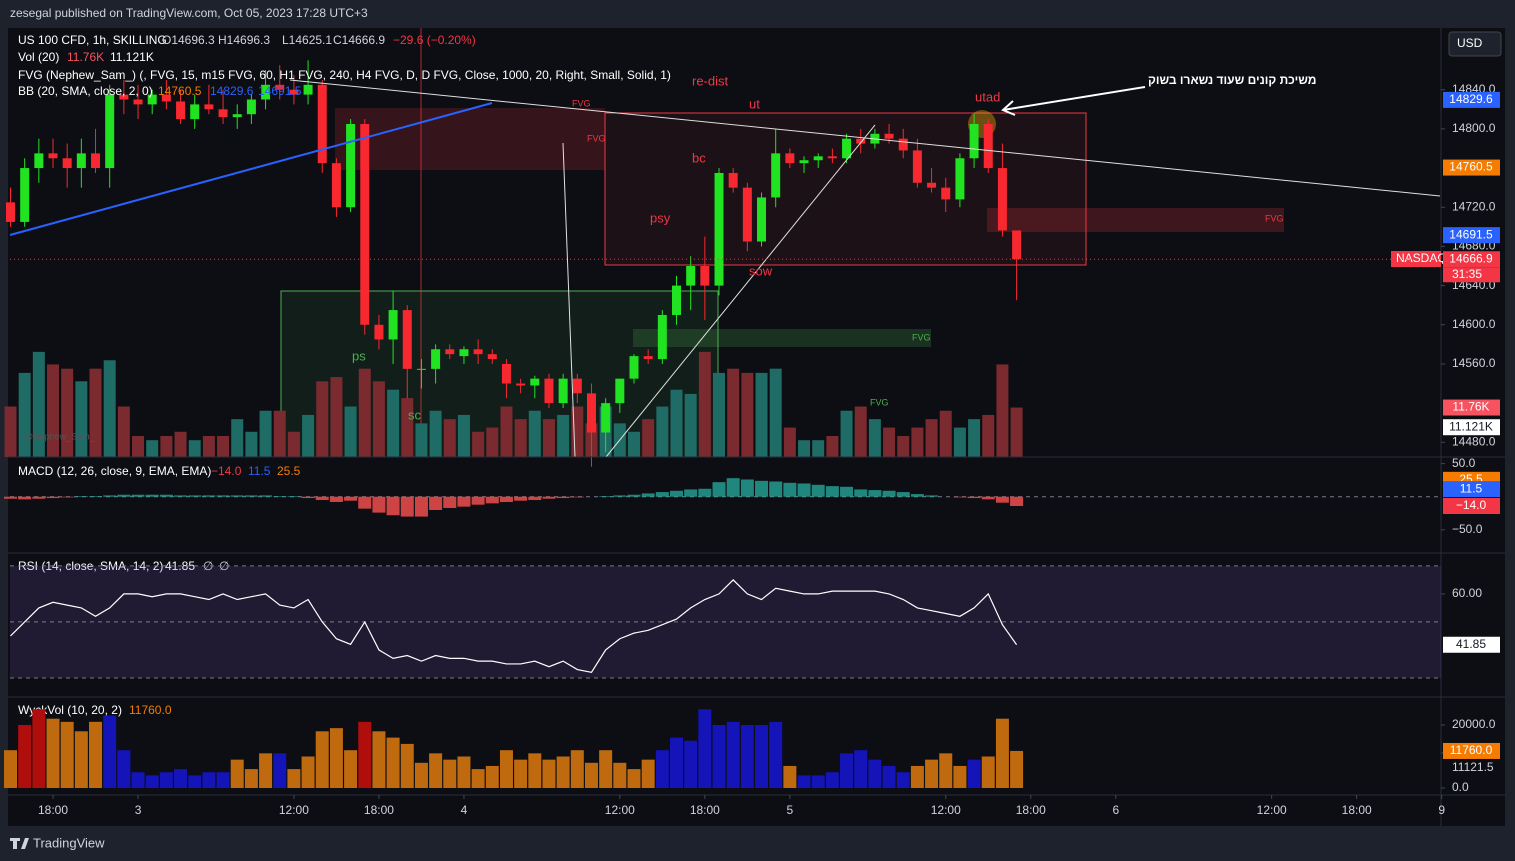 The width and height of the screenshot is (1515, 861). Describe the element at coordinates (1074, 98) in the screenshot. I see `arrow` at that location.